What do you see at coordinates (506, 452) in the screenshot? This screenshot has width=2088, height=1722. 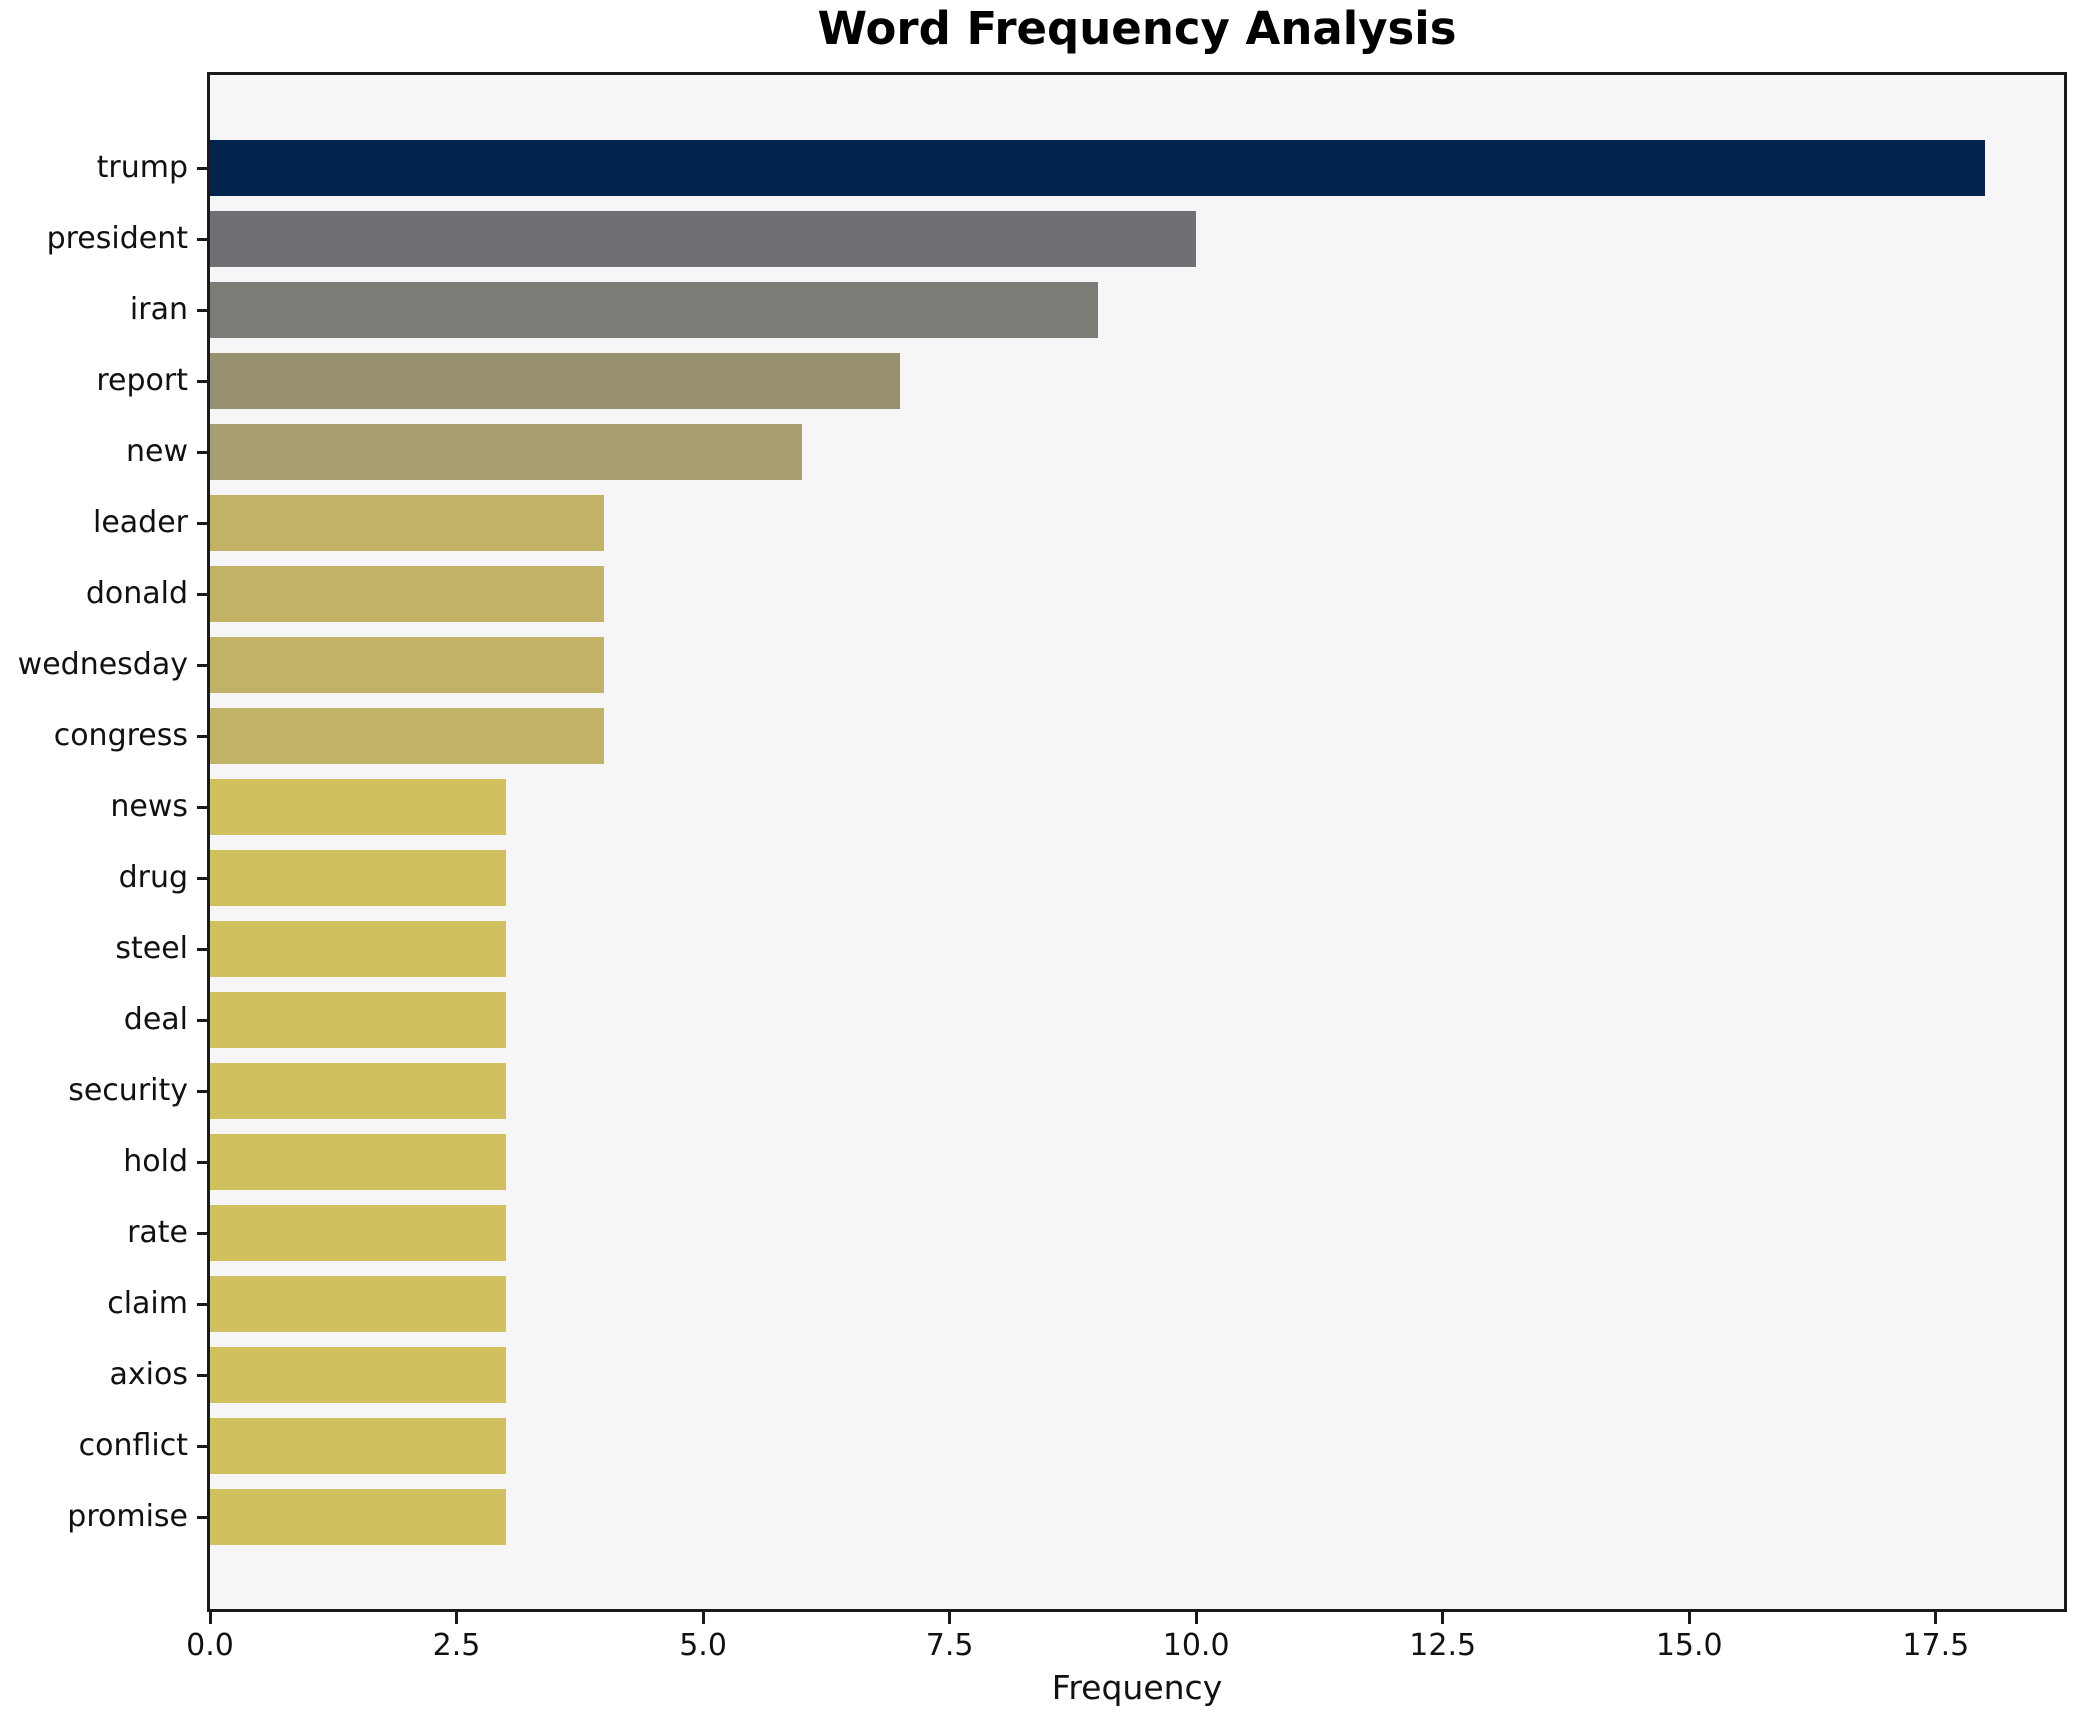 I see `bar-new` at bounding box center [506, 452].